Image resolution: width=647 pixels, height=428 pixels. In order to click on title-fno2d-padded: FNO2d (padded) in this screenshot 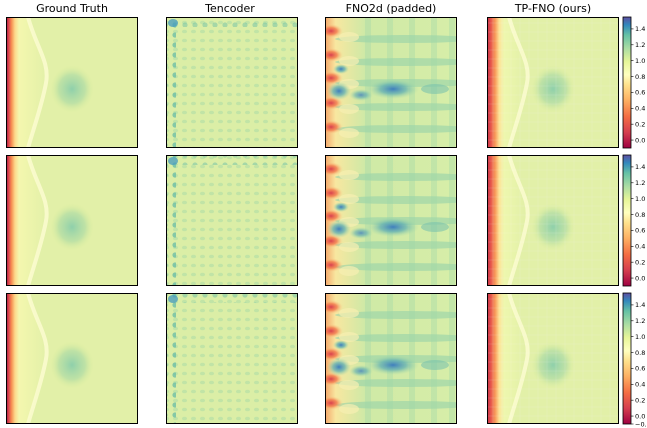, I will do `click(391, 8)`.